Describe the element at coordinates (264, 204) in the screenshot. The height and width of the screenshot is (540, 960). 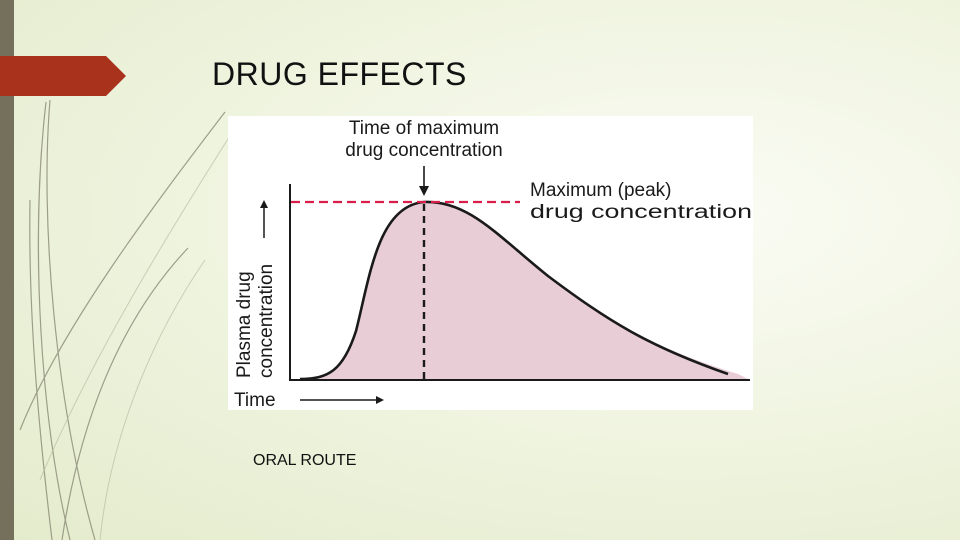
I see `y-label-arrow-head` at that location.